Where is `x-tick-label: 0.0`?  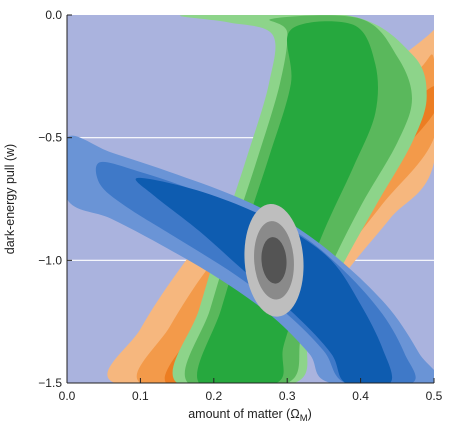 x-tick-label: 0.0 is located at coordinates (67, 396).